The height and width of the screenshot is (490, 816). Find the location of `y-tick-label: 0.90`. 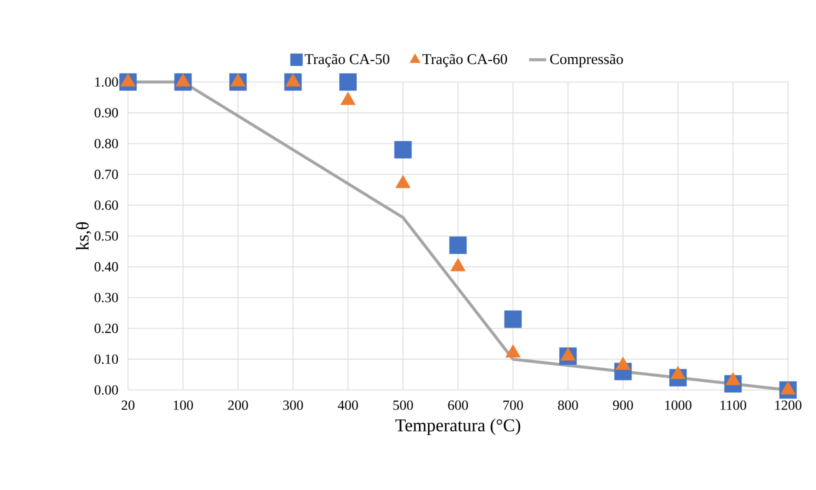

y-tick-label: 0.90 is located at coordinates (106, 113).